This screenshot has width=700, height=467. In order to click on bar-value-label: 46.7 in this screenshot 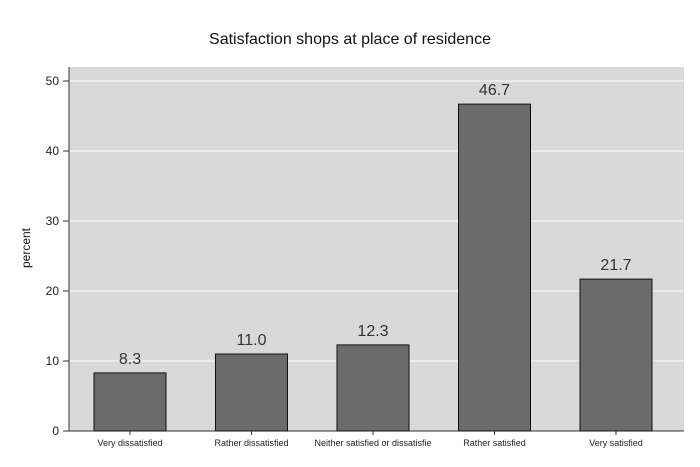, I will do `click(494, 90)`.